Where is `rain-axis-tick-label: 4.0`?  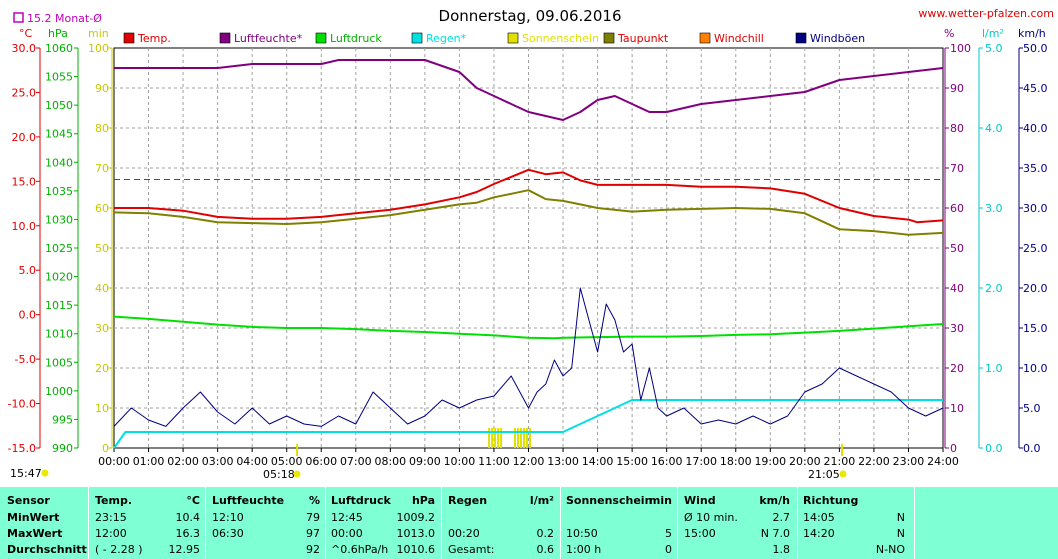 rain-axis-tick-label: 4.0 is located at coordinates (994, 128).